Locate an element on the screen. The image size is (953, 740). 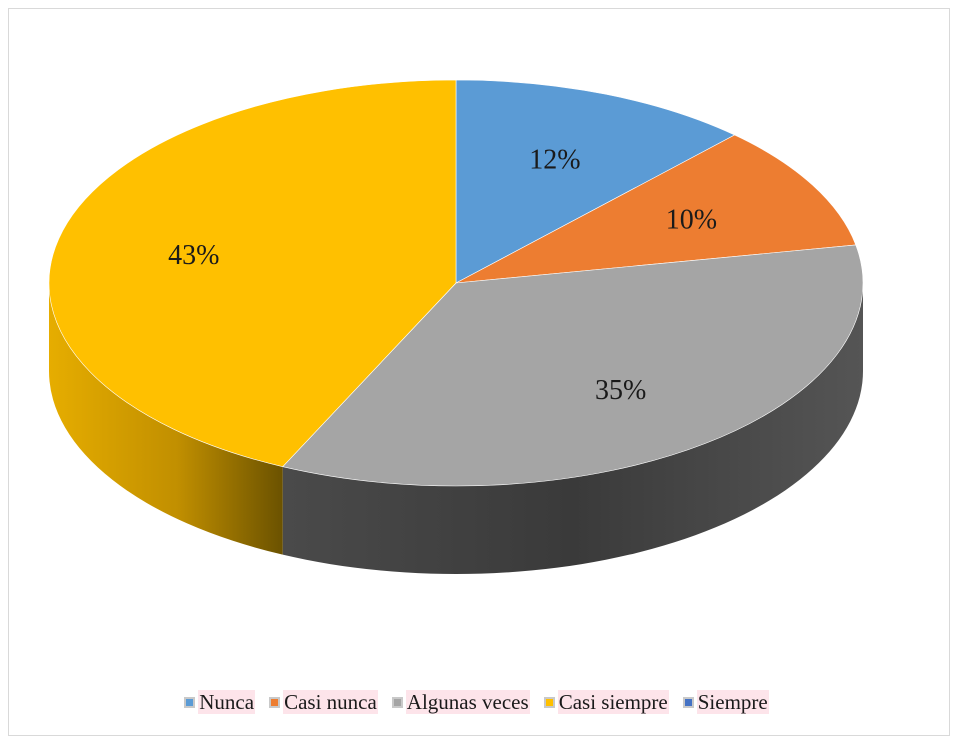
legend-item-siempre: Siempre is located at coordinates (725, 702).